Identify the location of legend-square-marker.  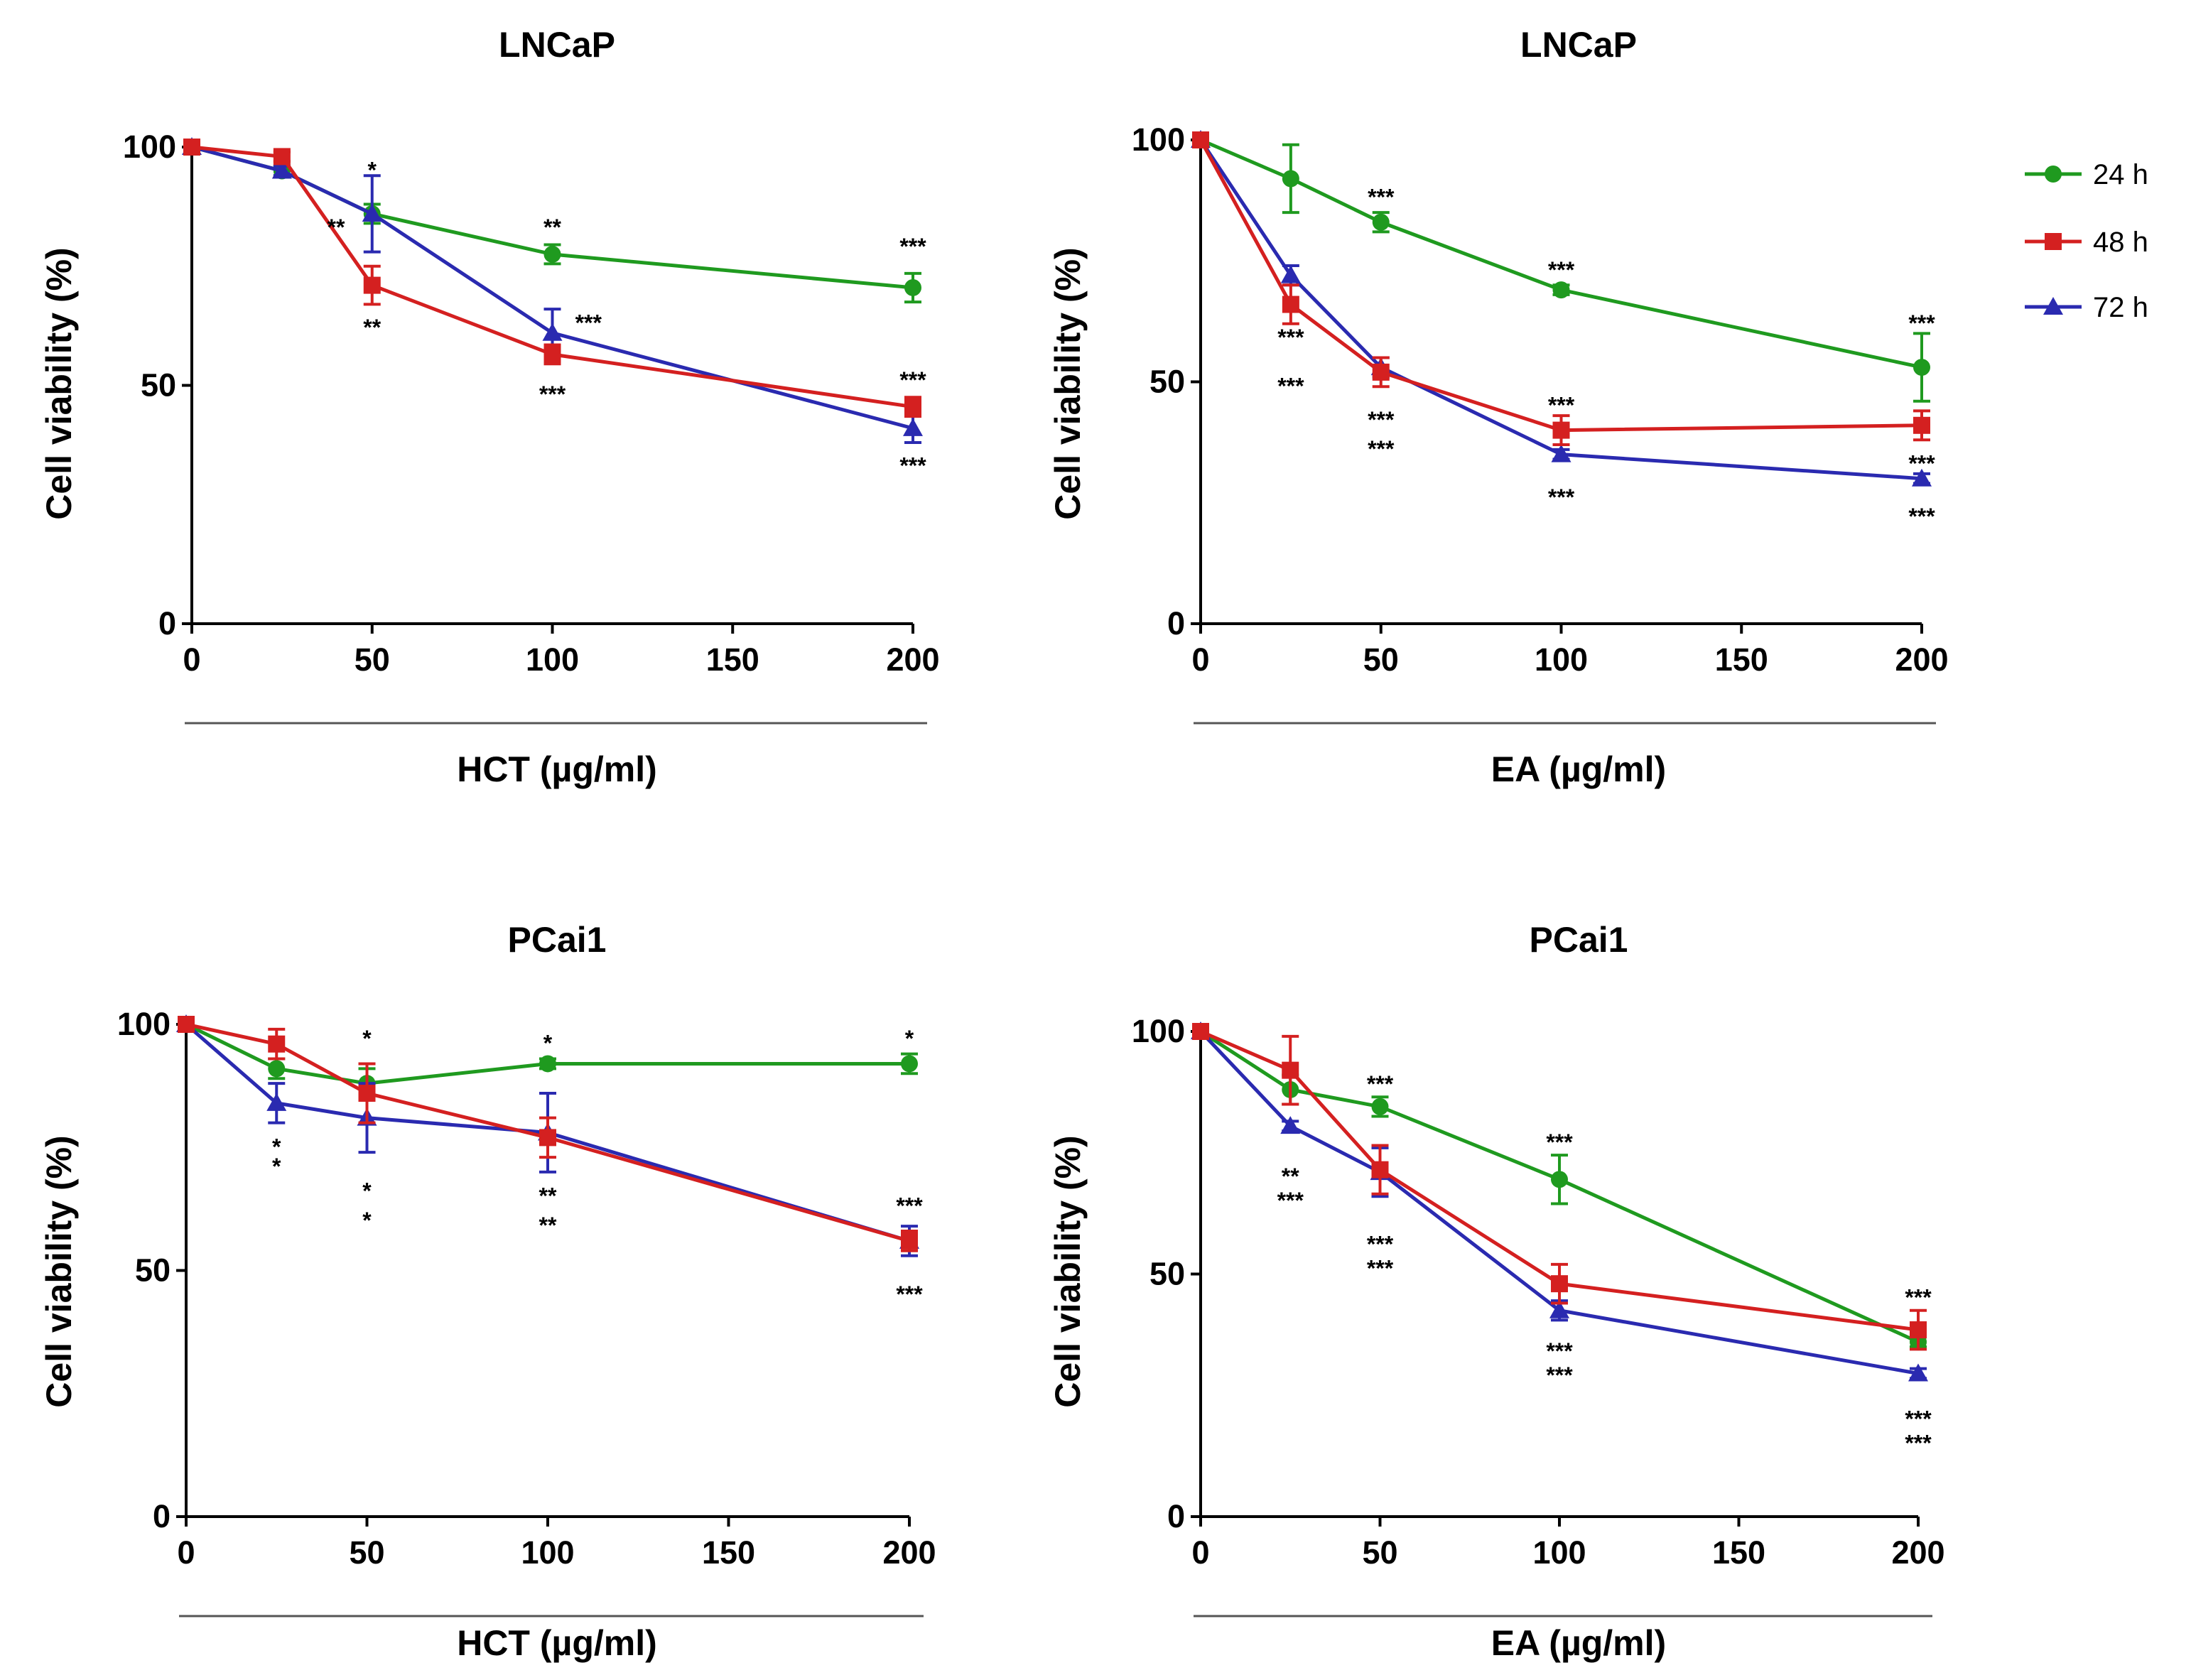
(2053, 242).